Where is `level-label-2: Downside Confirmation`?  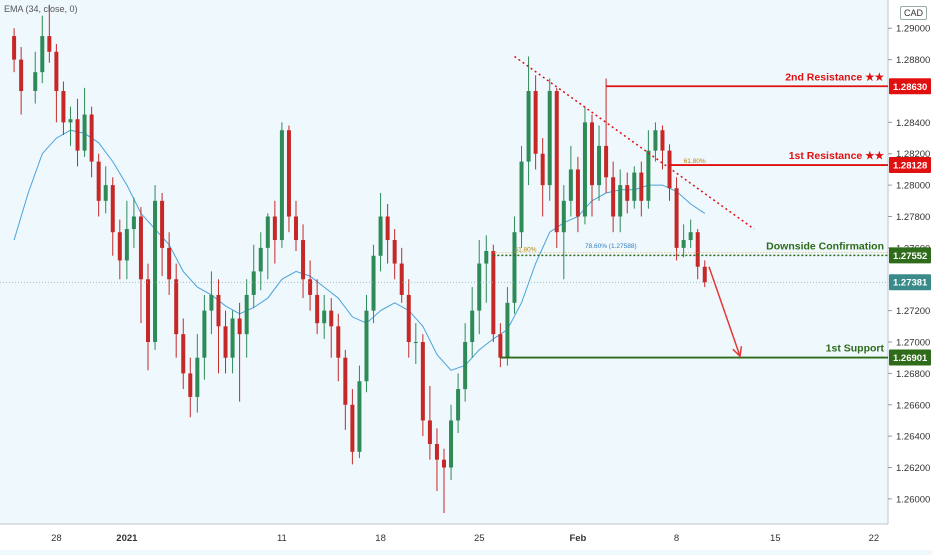 level-label-2: Downside Confirmation is located at coordinates (825, 246).